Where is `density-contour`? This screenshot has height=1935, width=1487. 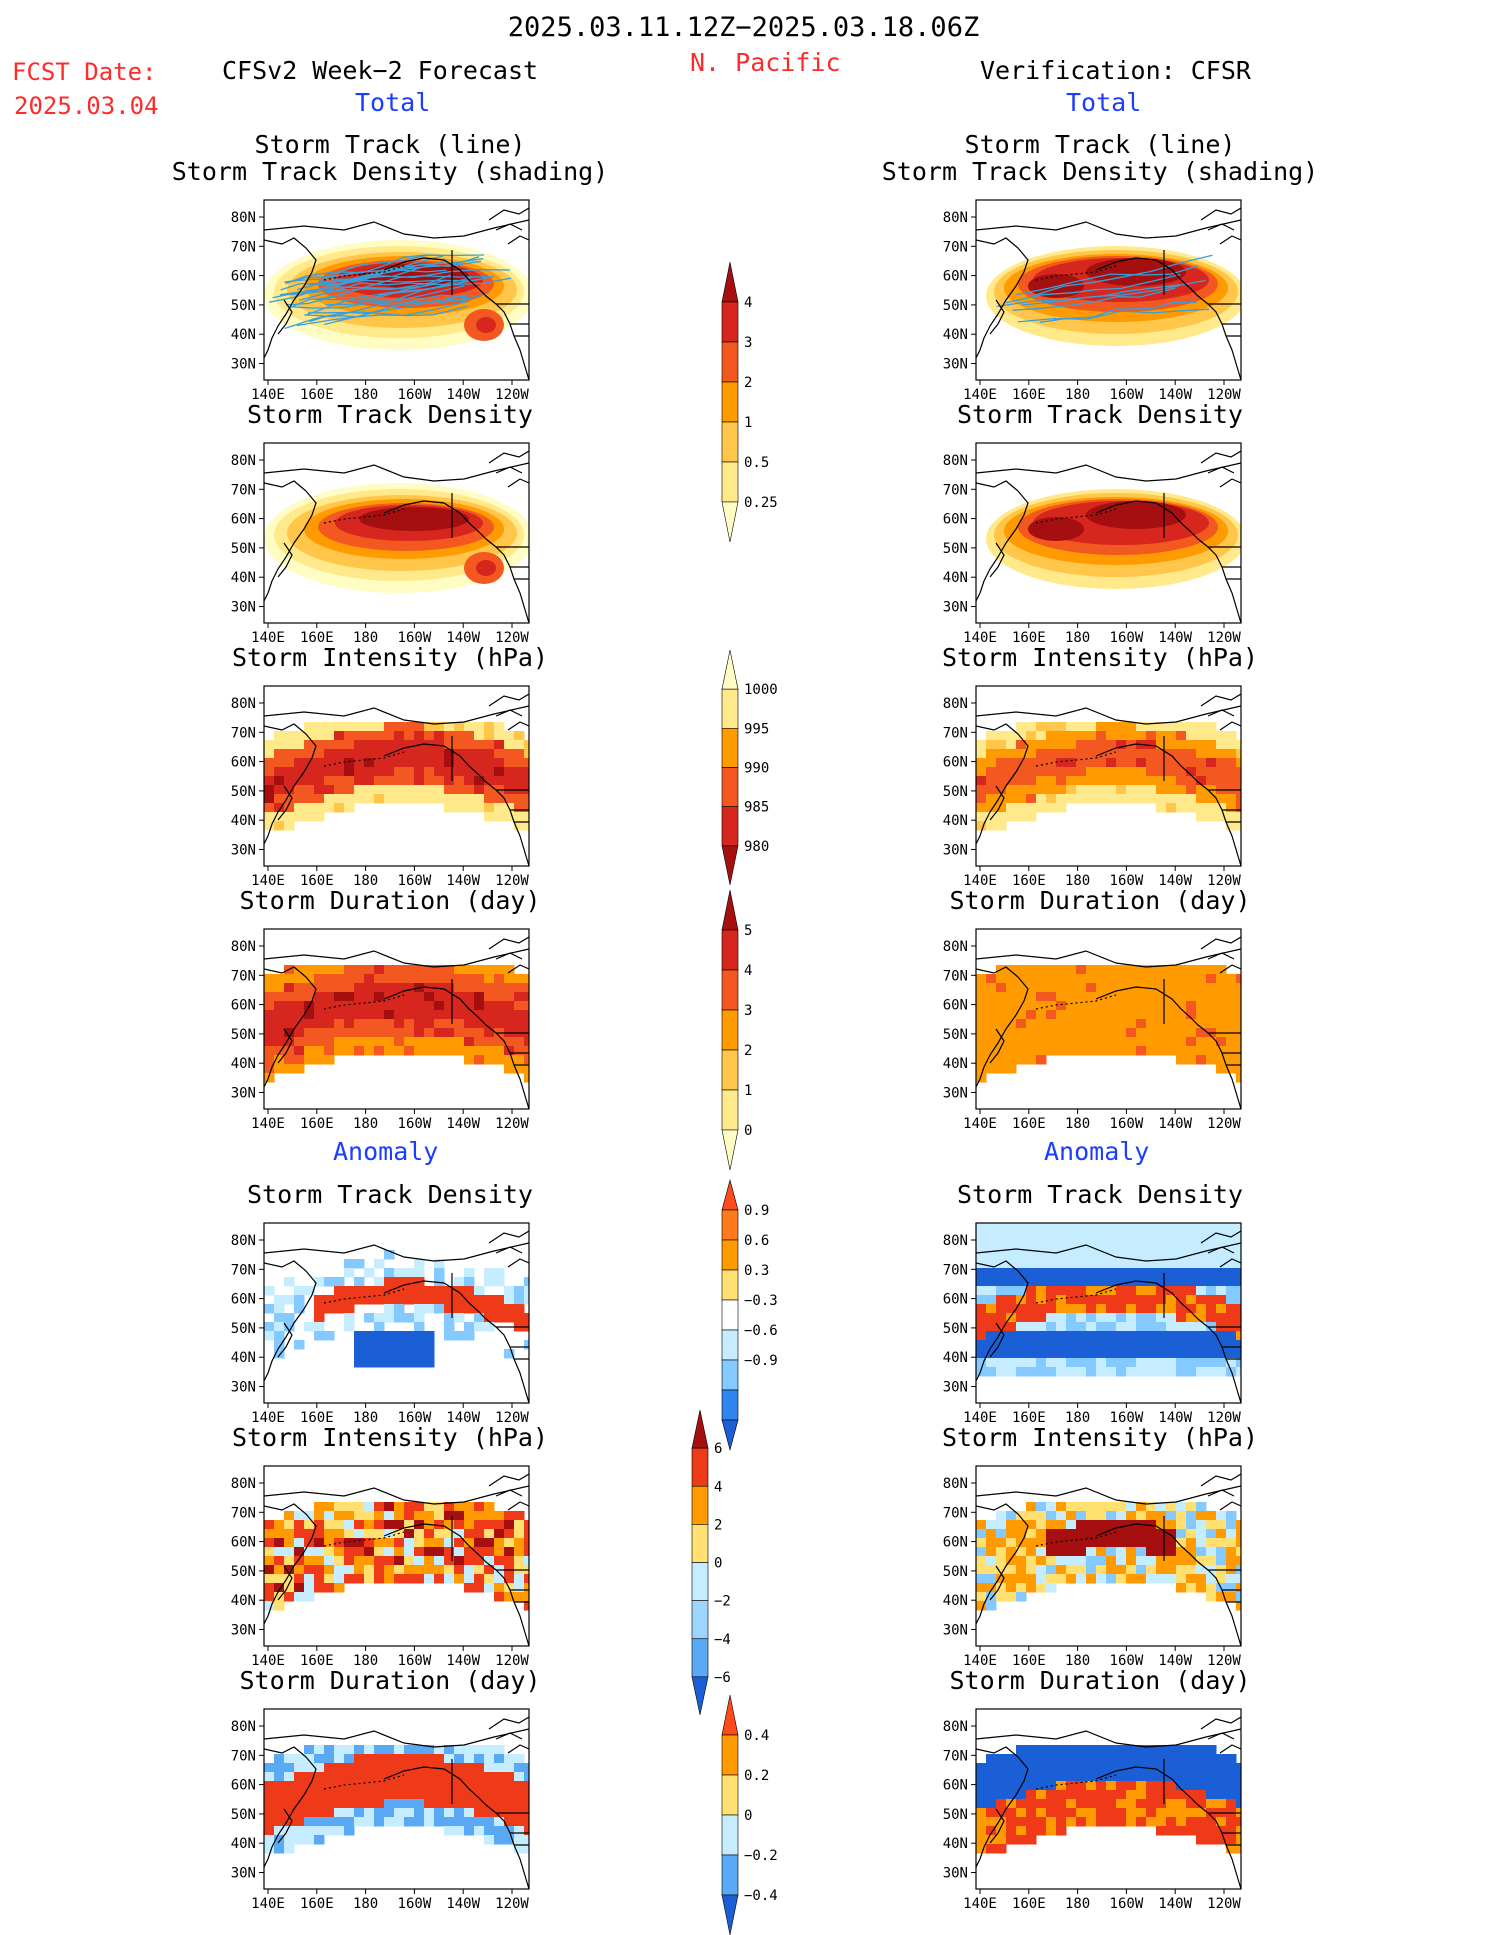
density-contour is located at coordinates (486, 568).